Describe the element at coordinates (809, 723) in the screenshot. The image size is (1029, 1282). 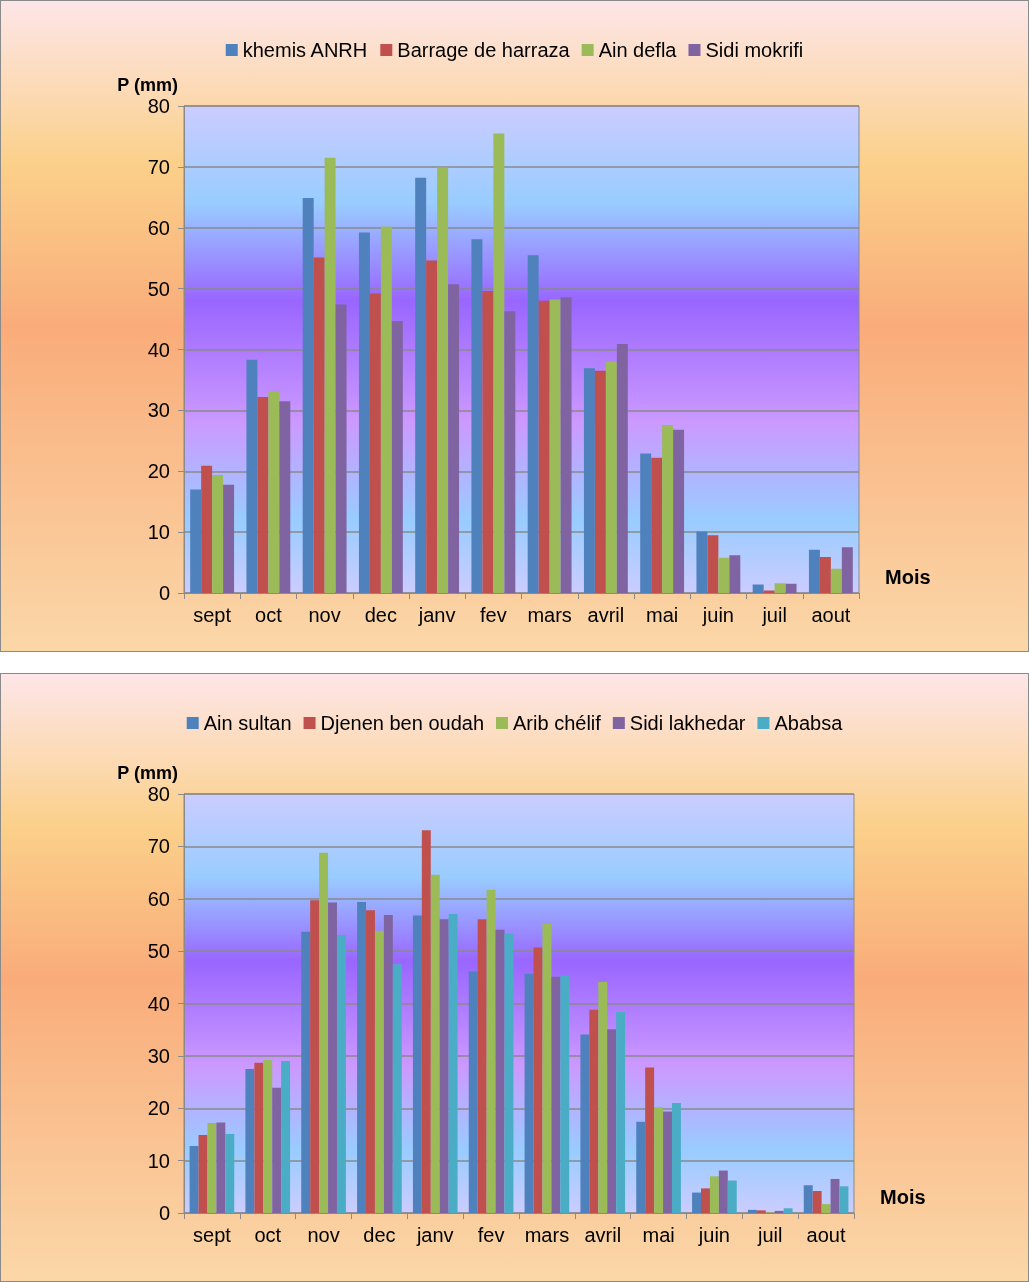
I see `legend-label: Ababsa` at that location.